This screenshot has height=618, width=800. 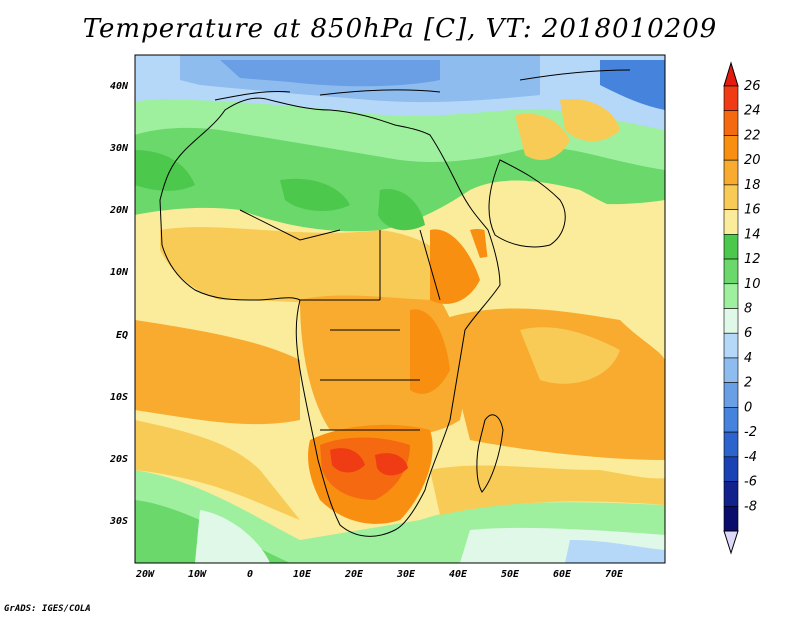 I want to click on colorbar-label: 12, so click(x=752, y=259).